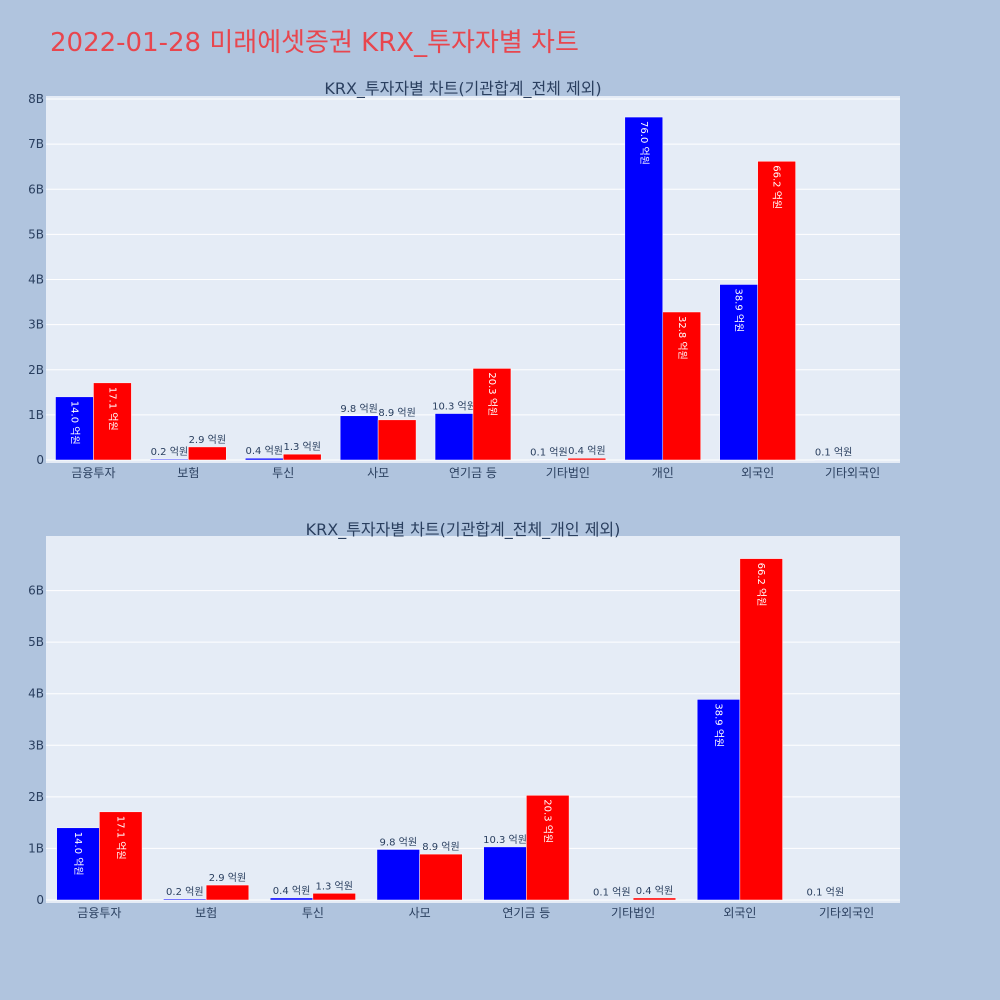 The height and width of the screenshot is (1000, 1000). I want to click on chart-title: KRX_투자자별 차트(기관합계_전체_개인 제외), so click(463, 530).